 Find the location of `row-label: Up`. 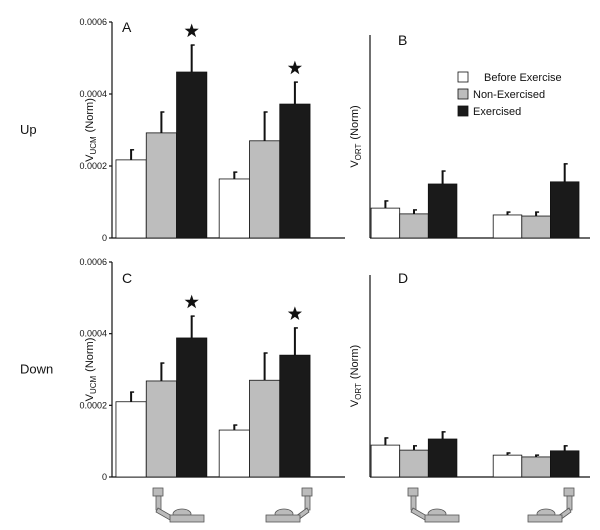

row-label: Up is located at coordinates (28, 129).